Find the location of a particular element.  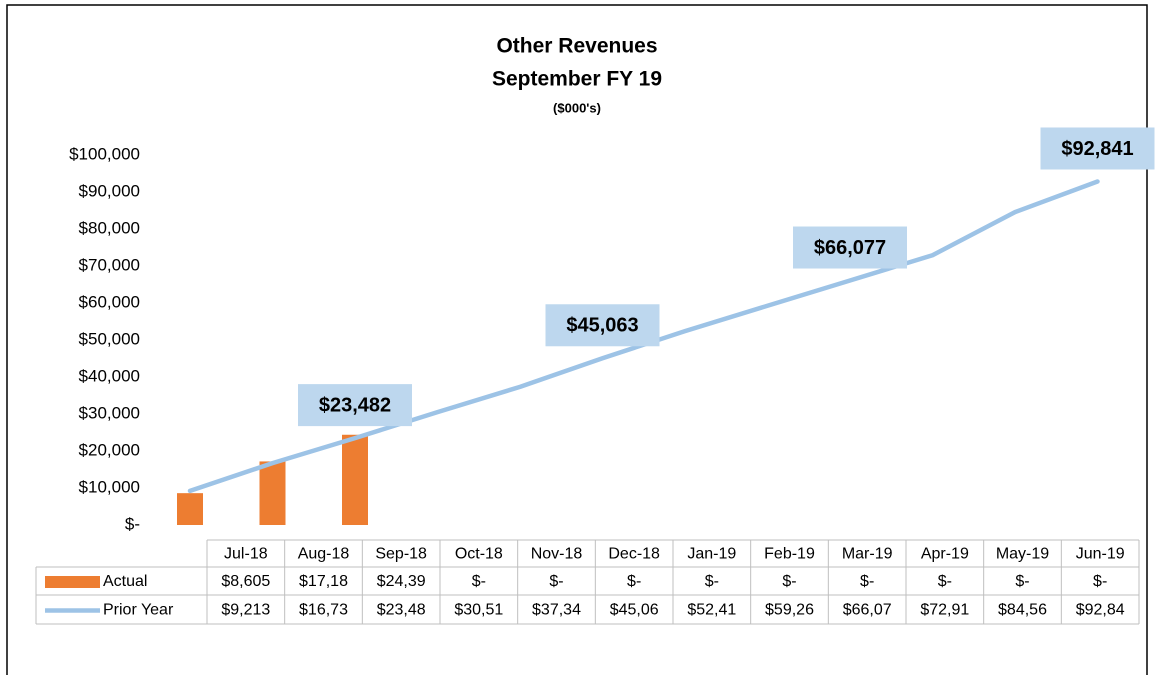

table-cell: $72,91 is located at coordinates (944, 610).